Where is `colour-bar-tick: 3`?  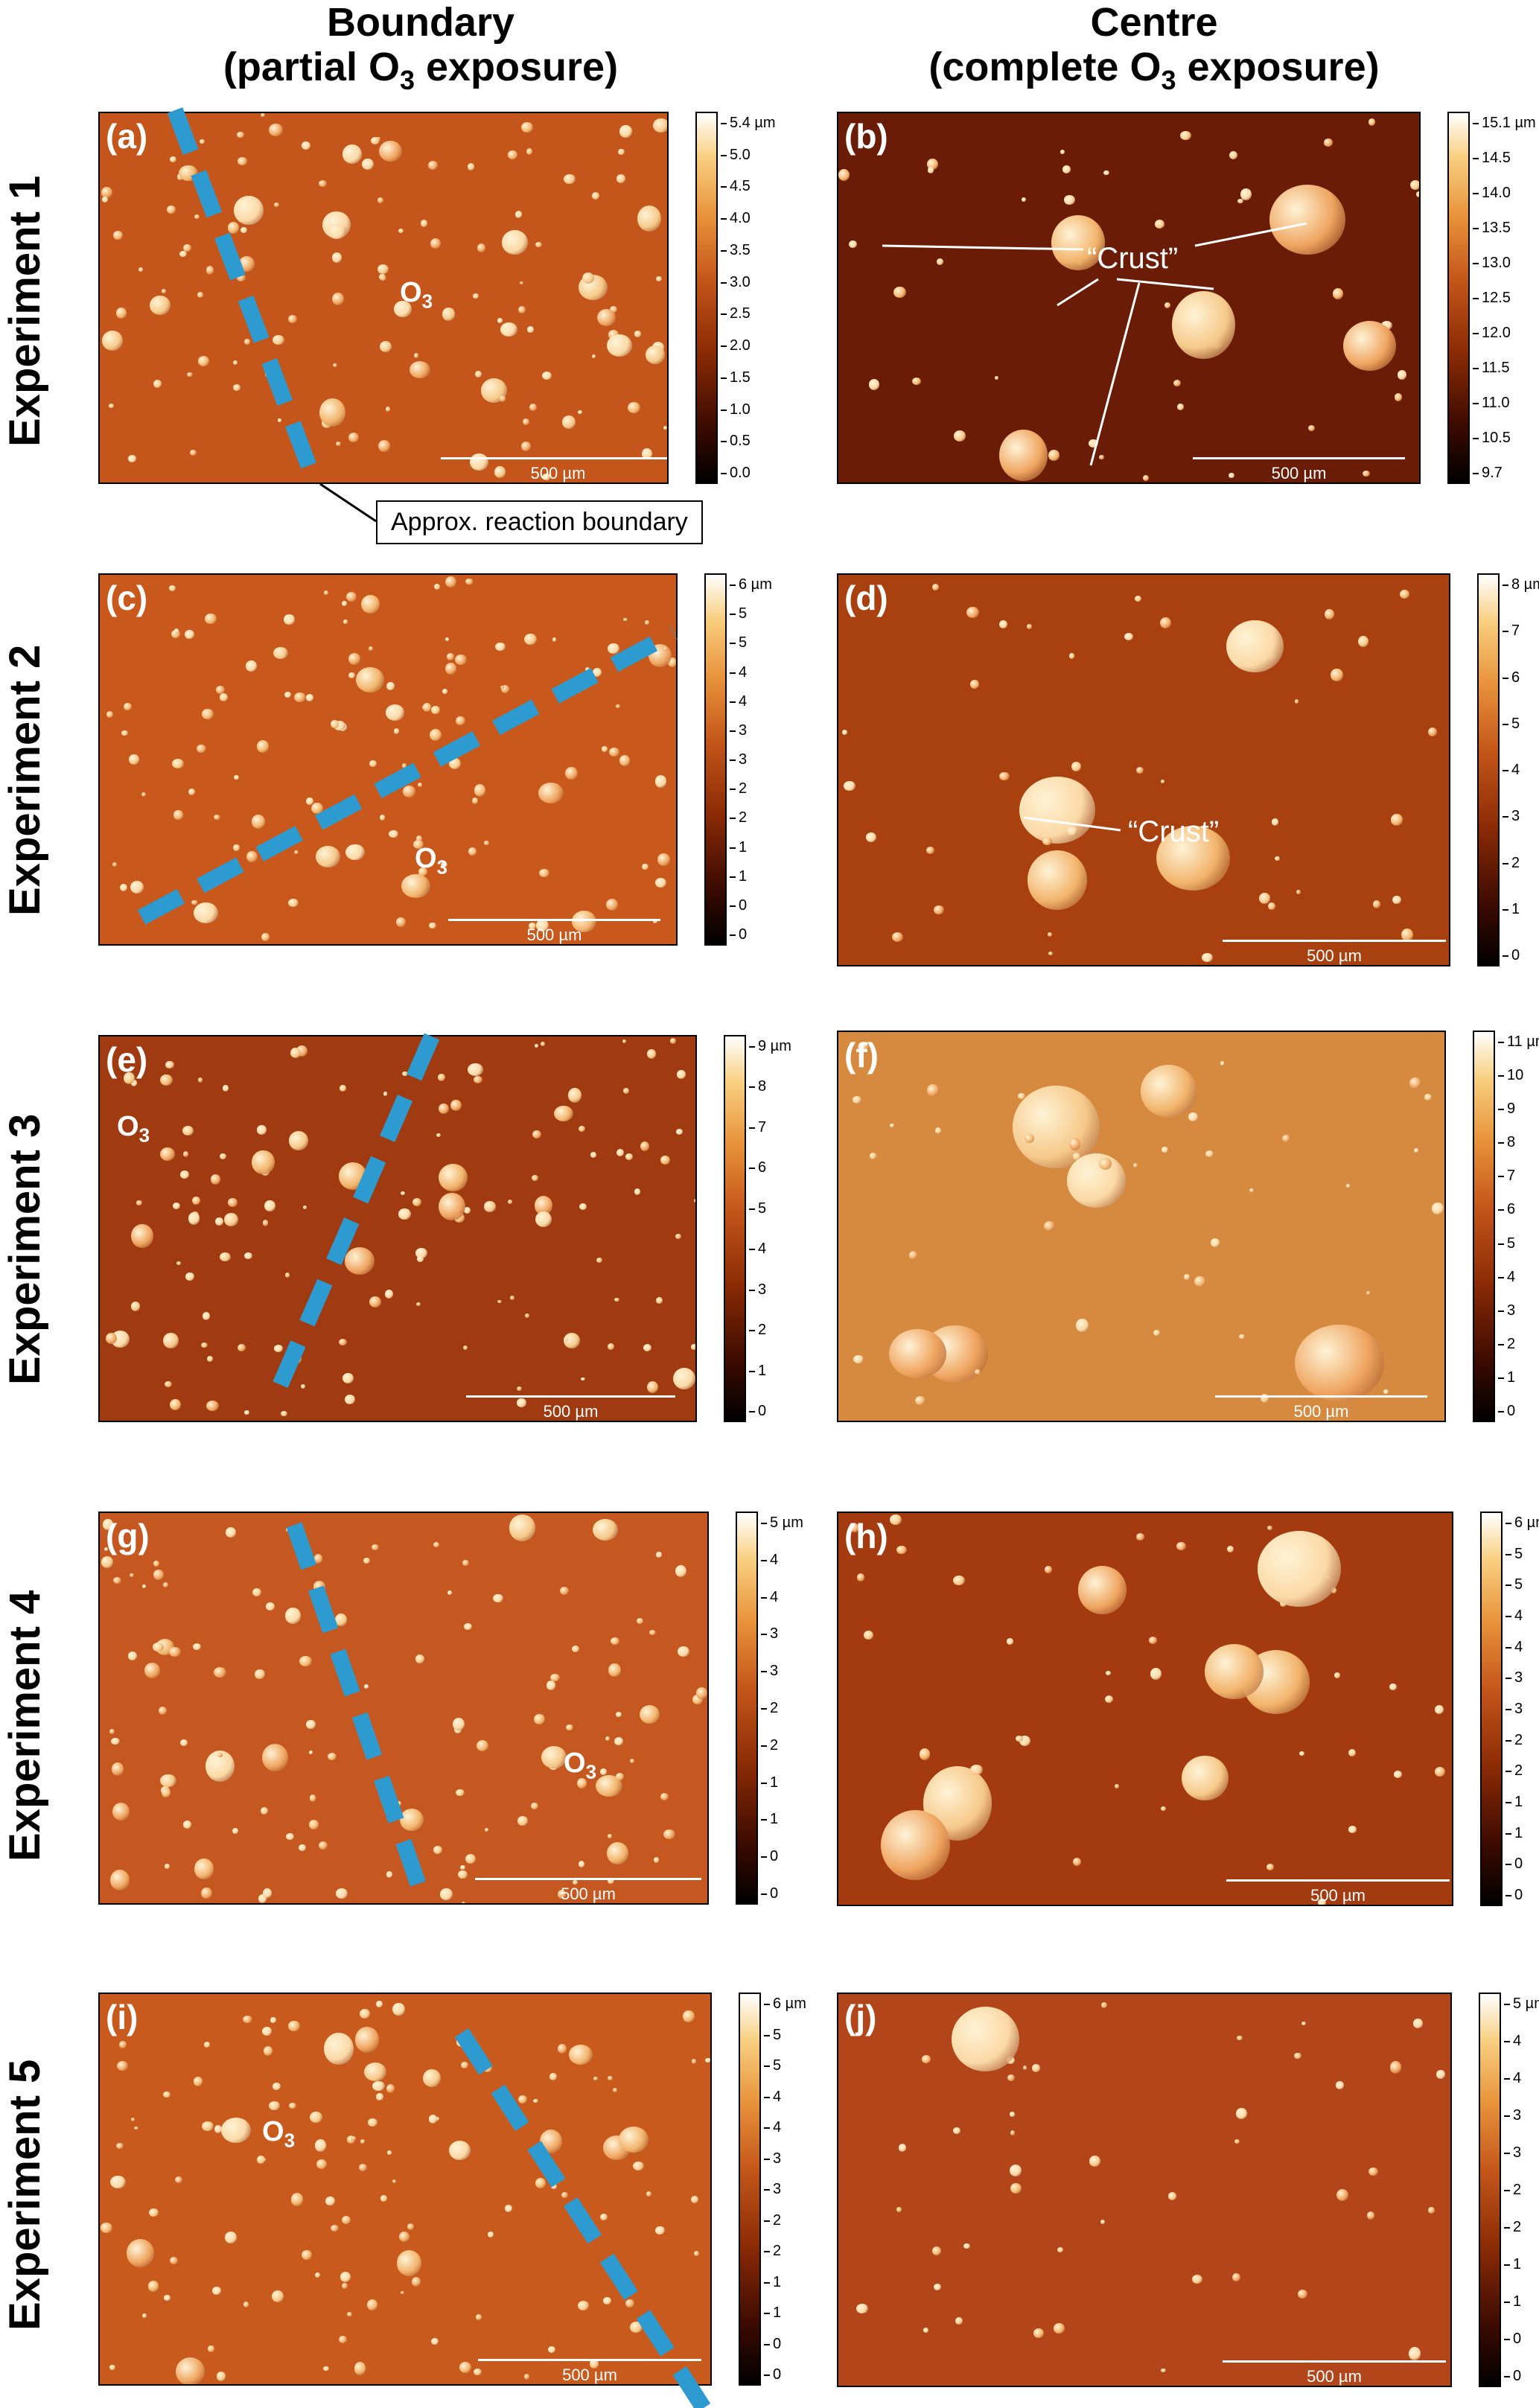 colour-bar-tick: 3 is located at coordinates (738, 759).